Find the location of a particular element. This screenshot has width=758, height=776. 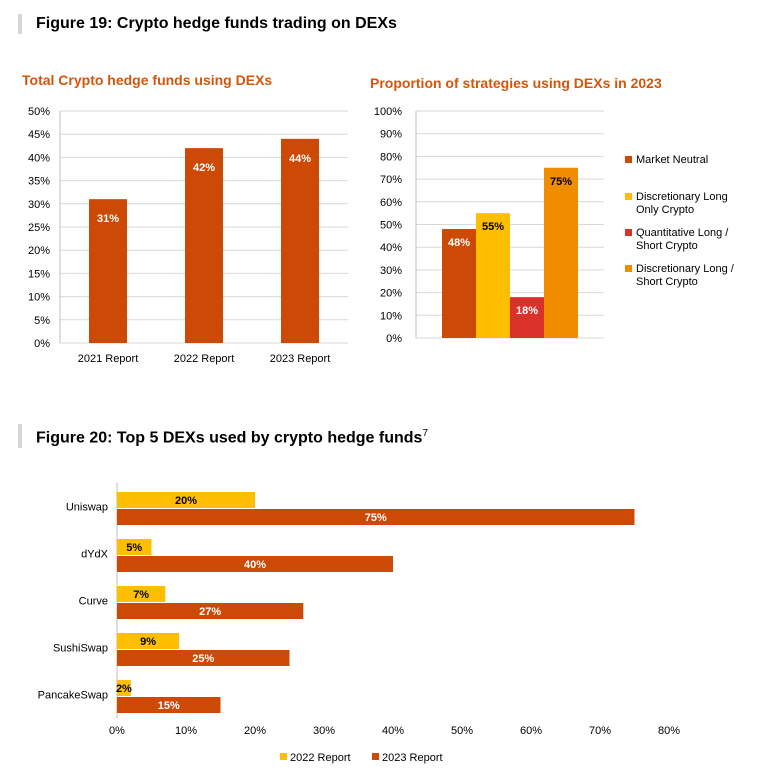

y-tick-label: 70% is located at coordinates (391, 180).